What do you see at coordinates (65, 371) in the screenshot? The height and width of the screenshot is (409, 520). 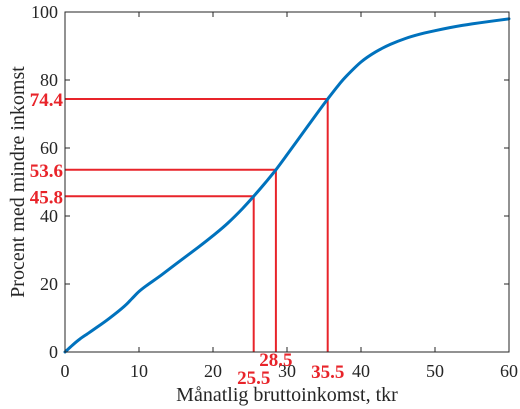 I see `x-tick-label: 0` at bounding box center [65, 371].